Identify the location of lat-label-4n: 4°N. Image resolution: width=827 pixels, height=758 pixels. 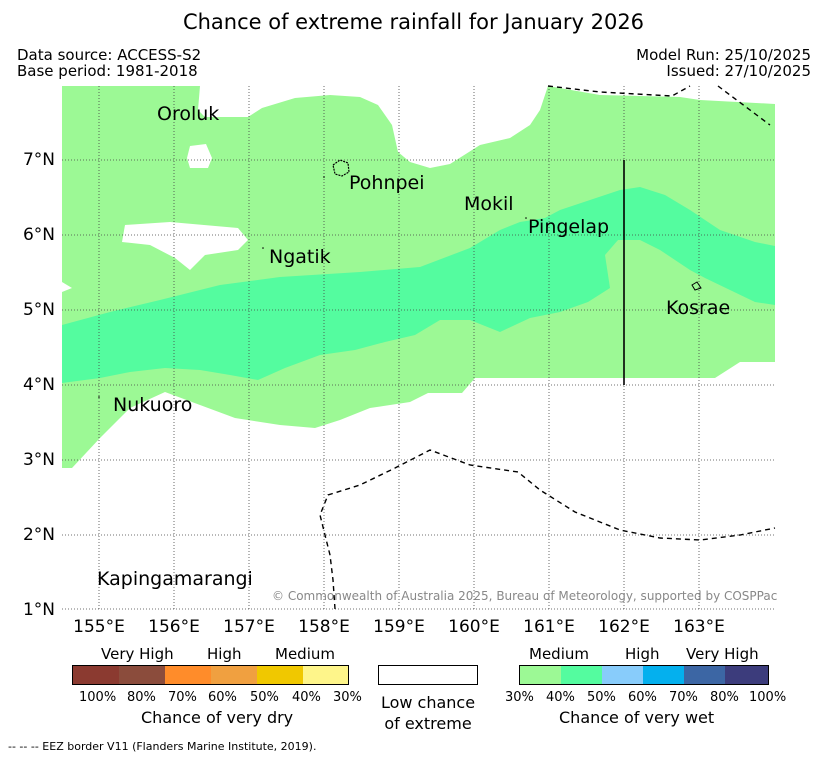
(38, 385).